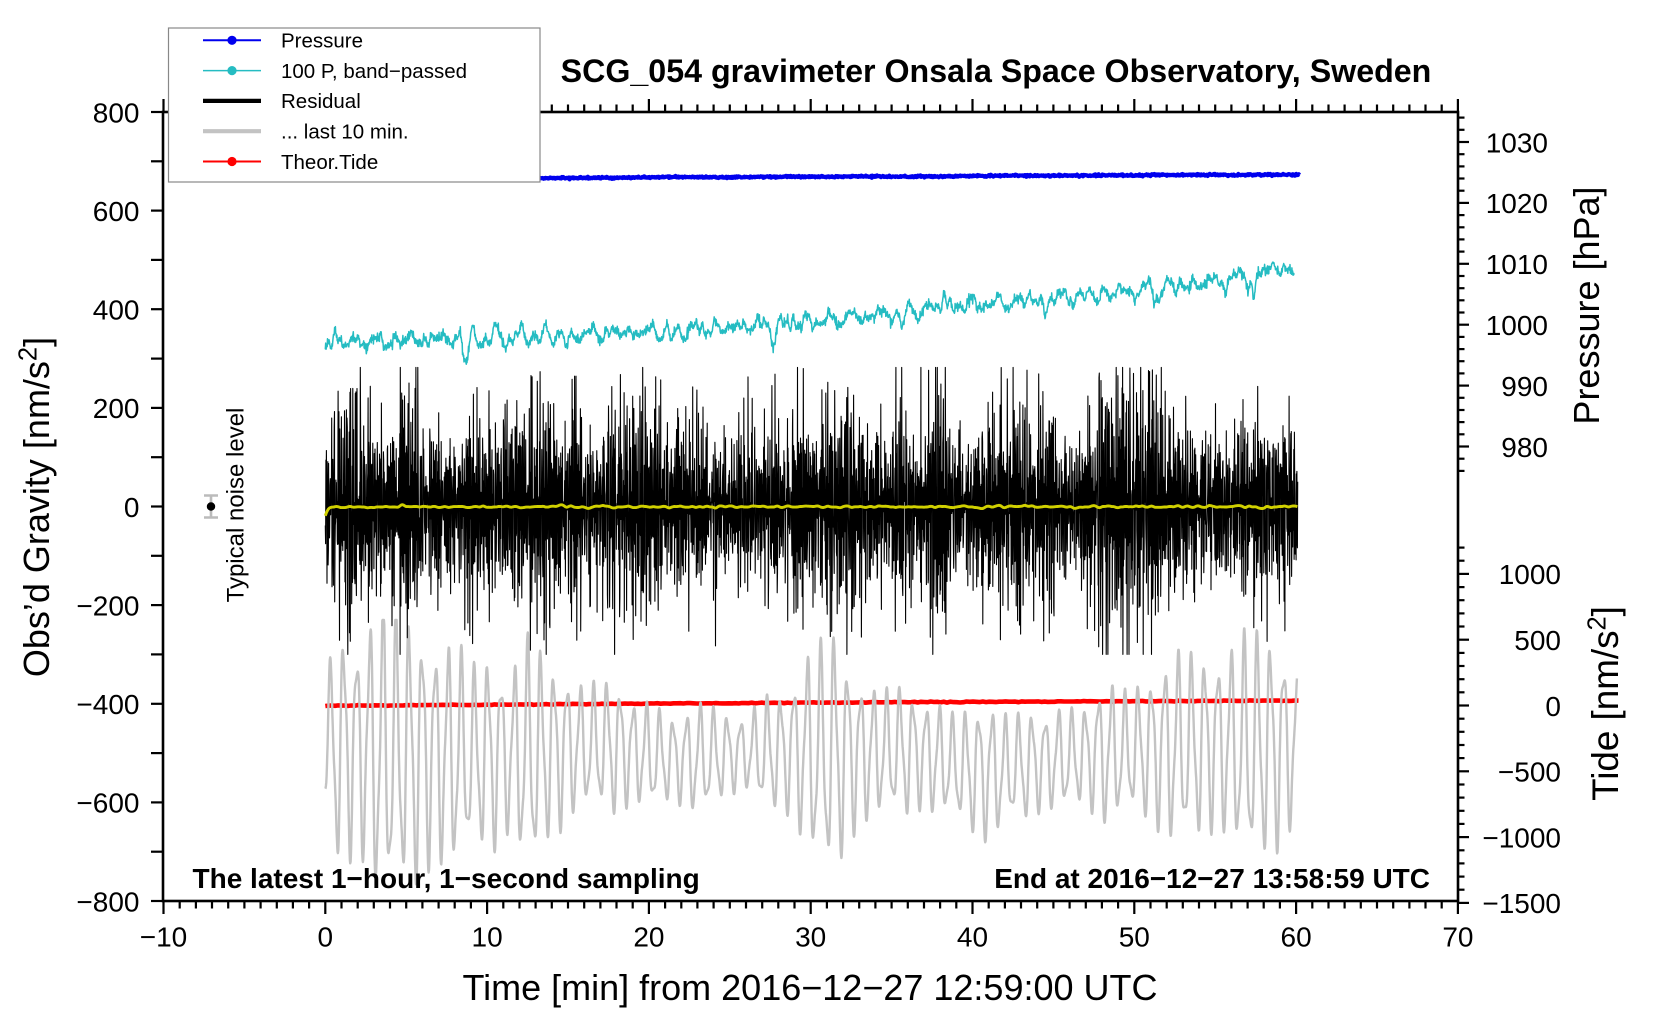 This screenshot has width=1660, height=1020. Describe the element at coordinates (374, 71) in the screenshot. I see `svg-text: 100 P, band−passed` at that location.